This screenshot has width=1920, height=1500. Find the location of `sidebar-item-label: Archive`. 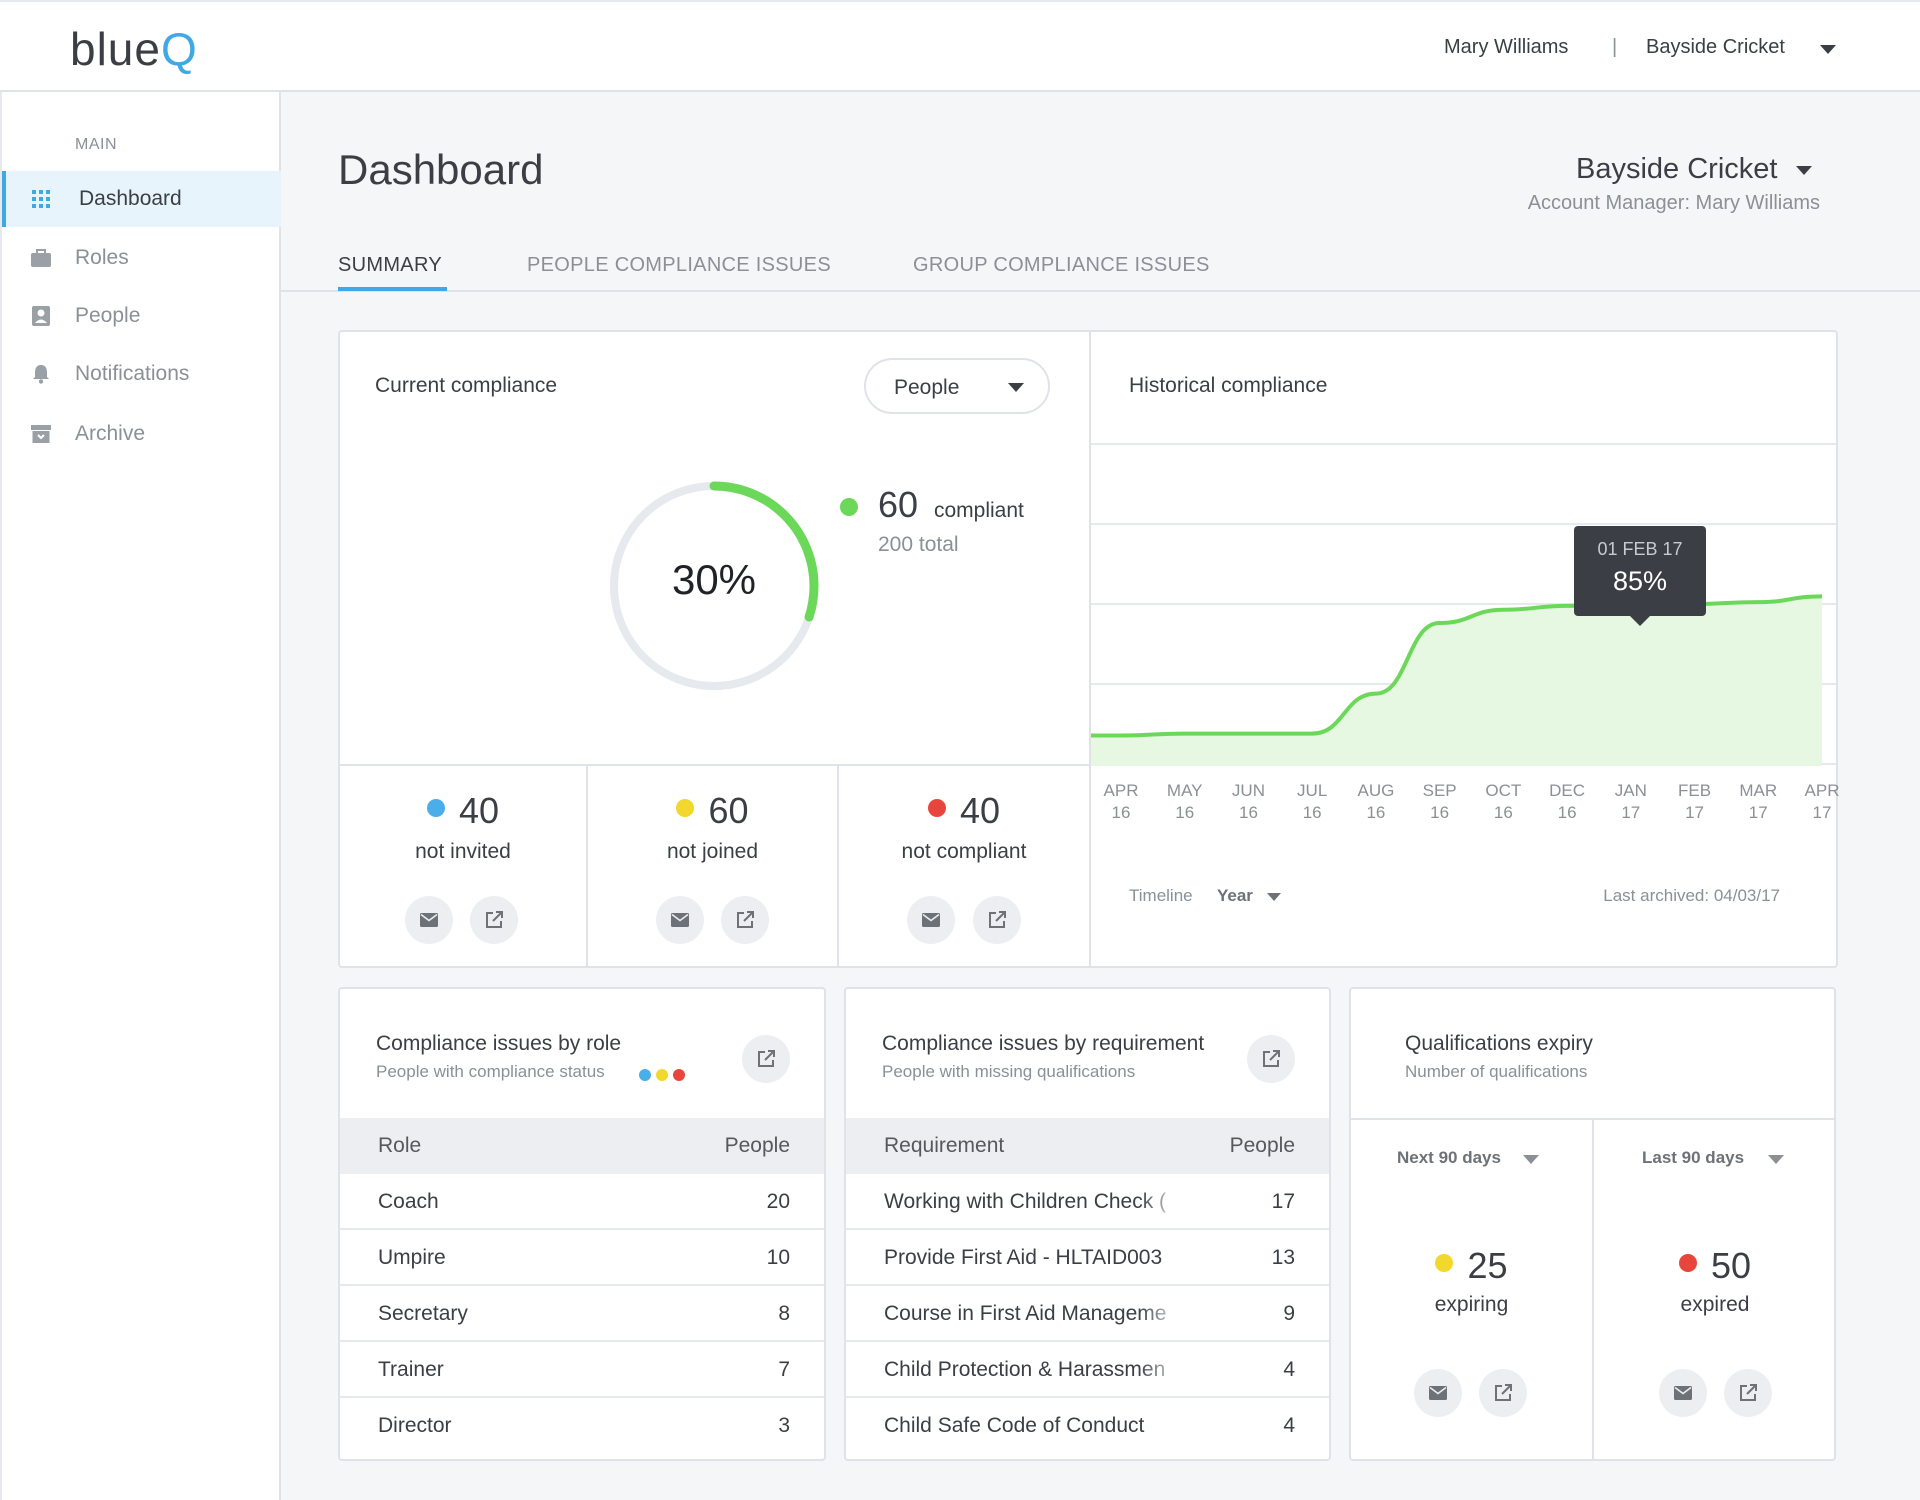

sidebar-item-label: Archive is located at coordinates (110, 433).